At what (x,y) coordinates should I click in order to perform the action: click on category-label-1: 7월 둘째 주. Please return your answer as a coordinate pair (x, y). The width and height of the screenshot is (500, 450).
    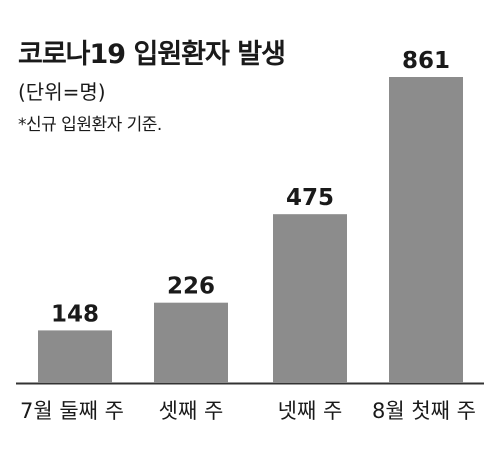
    Looking at the image, I should click on (72, 411).